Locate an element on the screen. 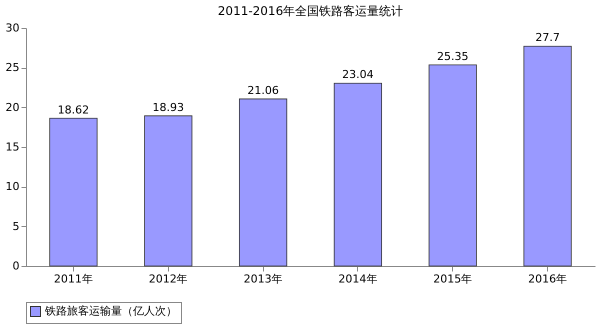 The height and width of the screenshot is (329, 600). data-label: 23.04 is located at coordinates (358, 75).